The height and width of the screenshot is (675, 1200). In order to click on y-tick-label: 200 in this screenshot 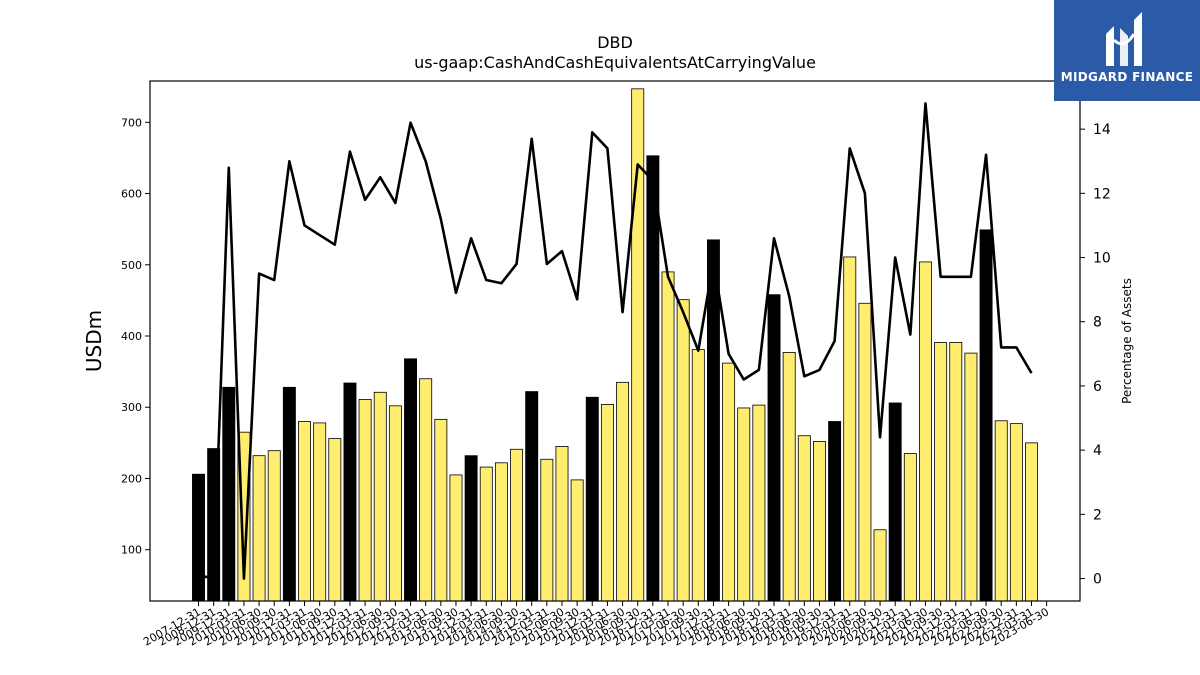, I will do `click(131, 478)`.